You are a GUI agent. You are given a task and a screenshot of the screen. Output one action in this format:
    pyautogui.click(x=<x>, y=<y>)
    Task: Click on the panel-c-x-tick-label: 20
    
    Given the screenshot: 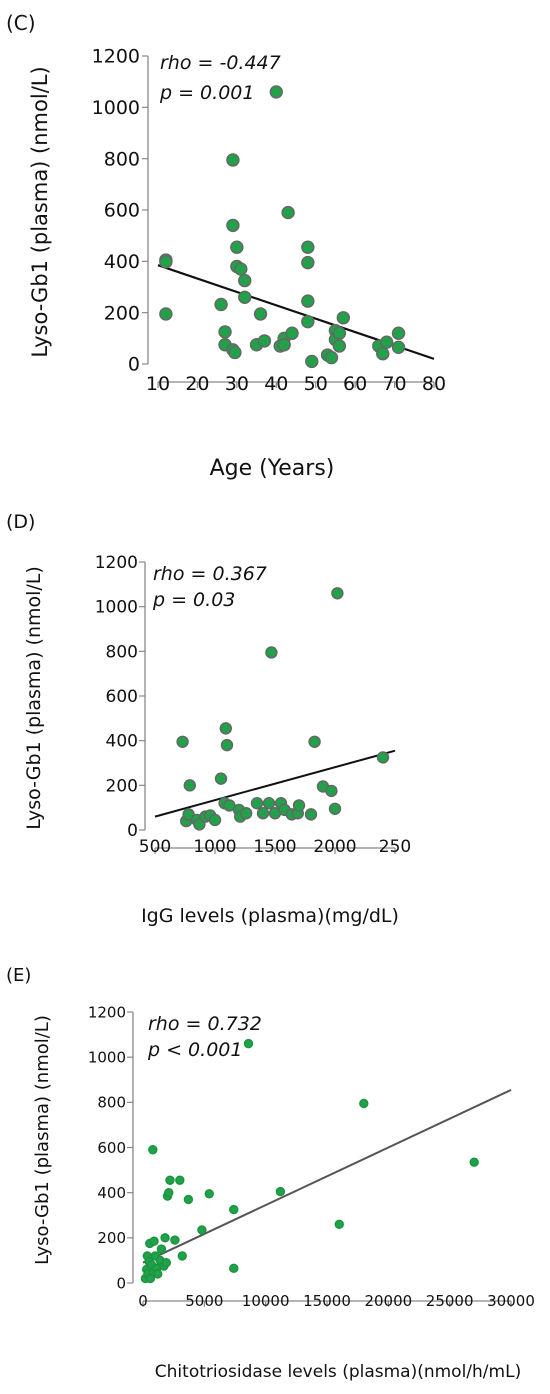 What is the action you would take?
    pyautogui.click(x=197, y=384)
    